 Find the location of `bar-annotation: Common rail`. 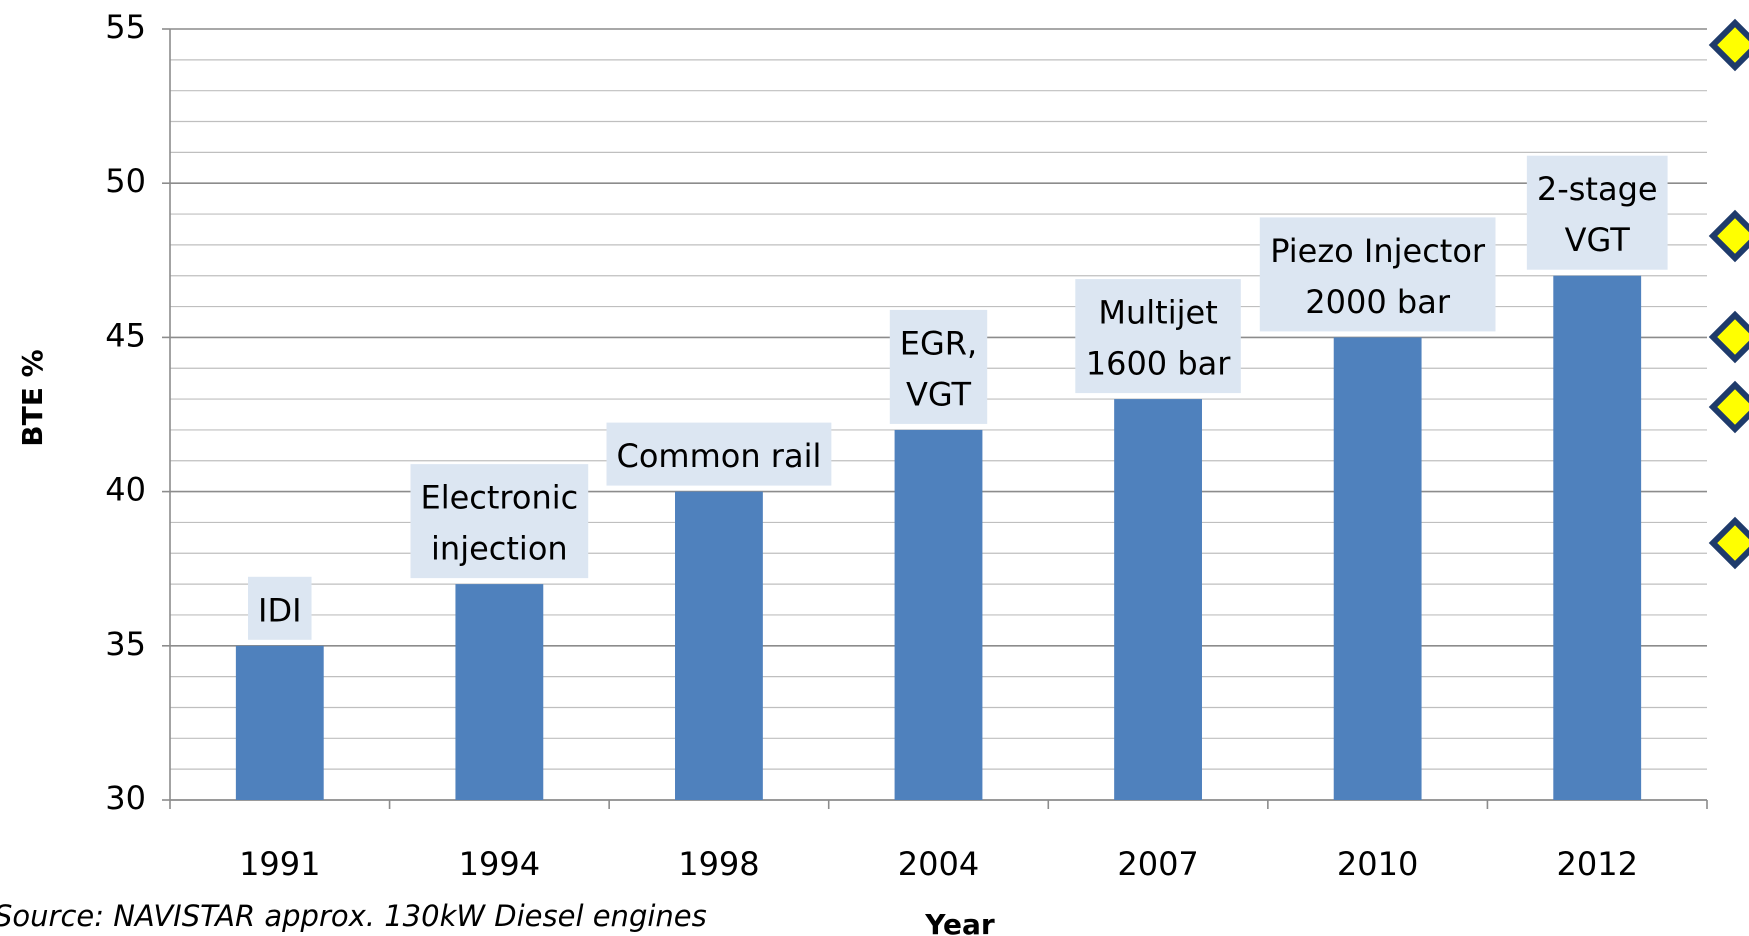

bar-annotation: Common rail is located at coordinates (719, 454).